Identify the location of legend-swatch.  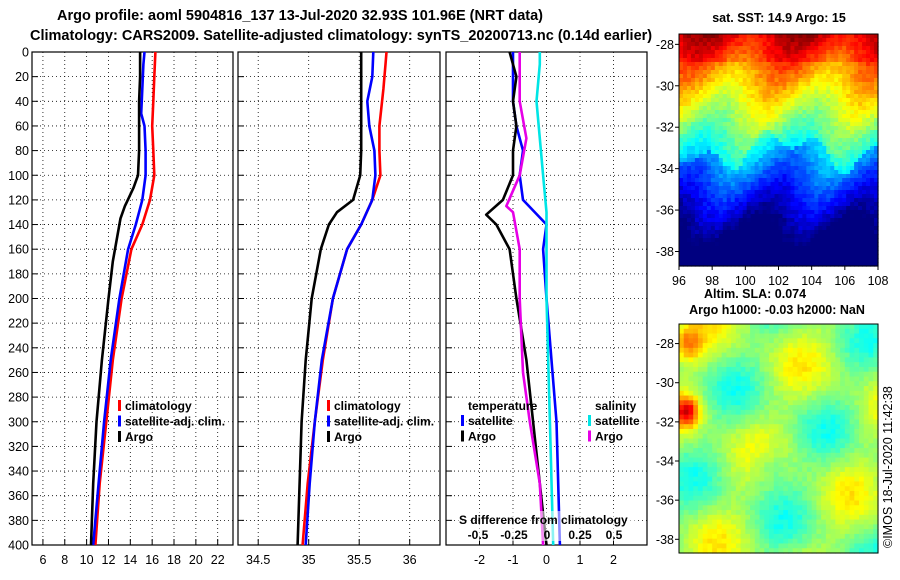
(328, 436).